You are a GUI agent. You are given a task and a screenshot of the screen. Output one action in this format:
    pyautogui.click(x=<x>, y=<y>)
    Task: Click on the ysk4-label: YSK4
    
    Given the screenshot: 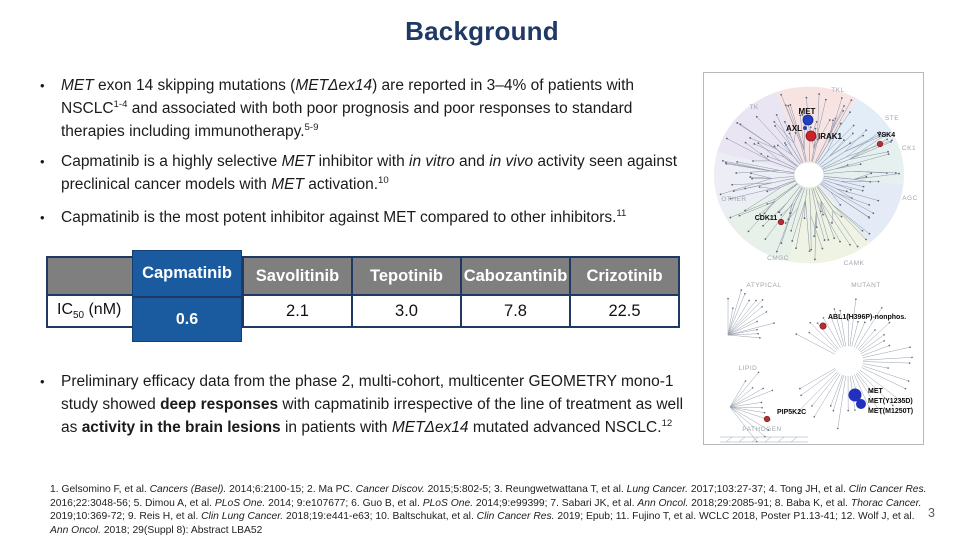 What is the action you would take?
    pyautogui.click(x=886, y=135)
    